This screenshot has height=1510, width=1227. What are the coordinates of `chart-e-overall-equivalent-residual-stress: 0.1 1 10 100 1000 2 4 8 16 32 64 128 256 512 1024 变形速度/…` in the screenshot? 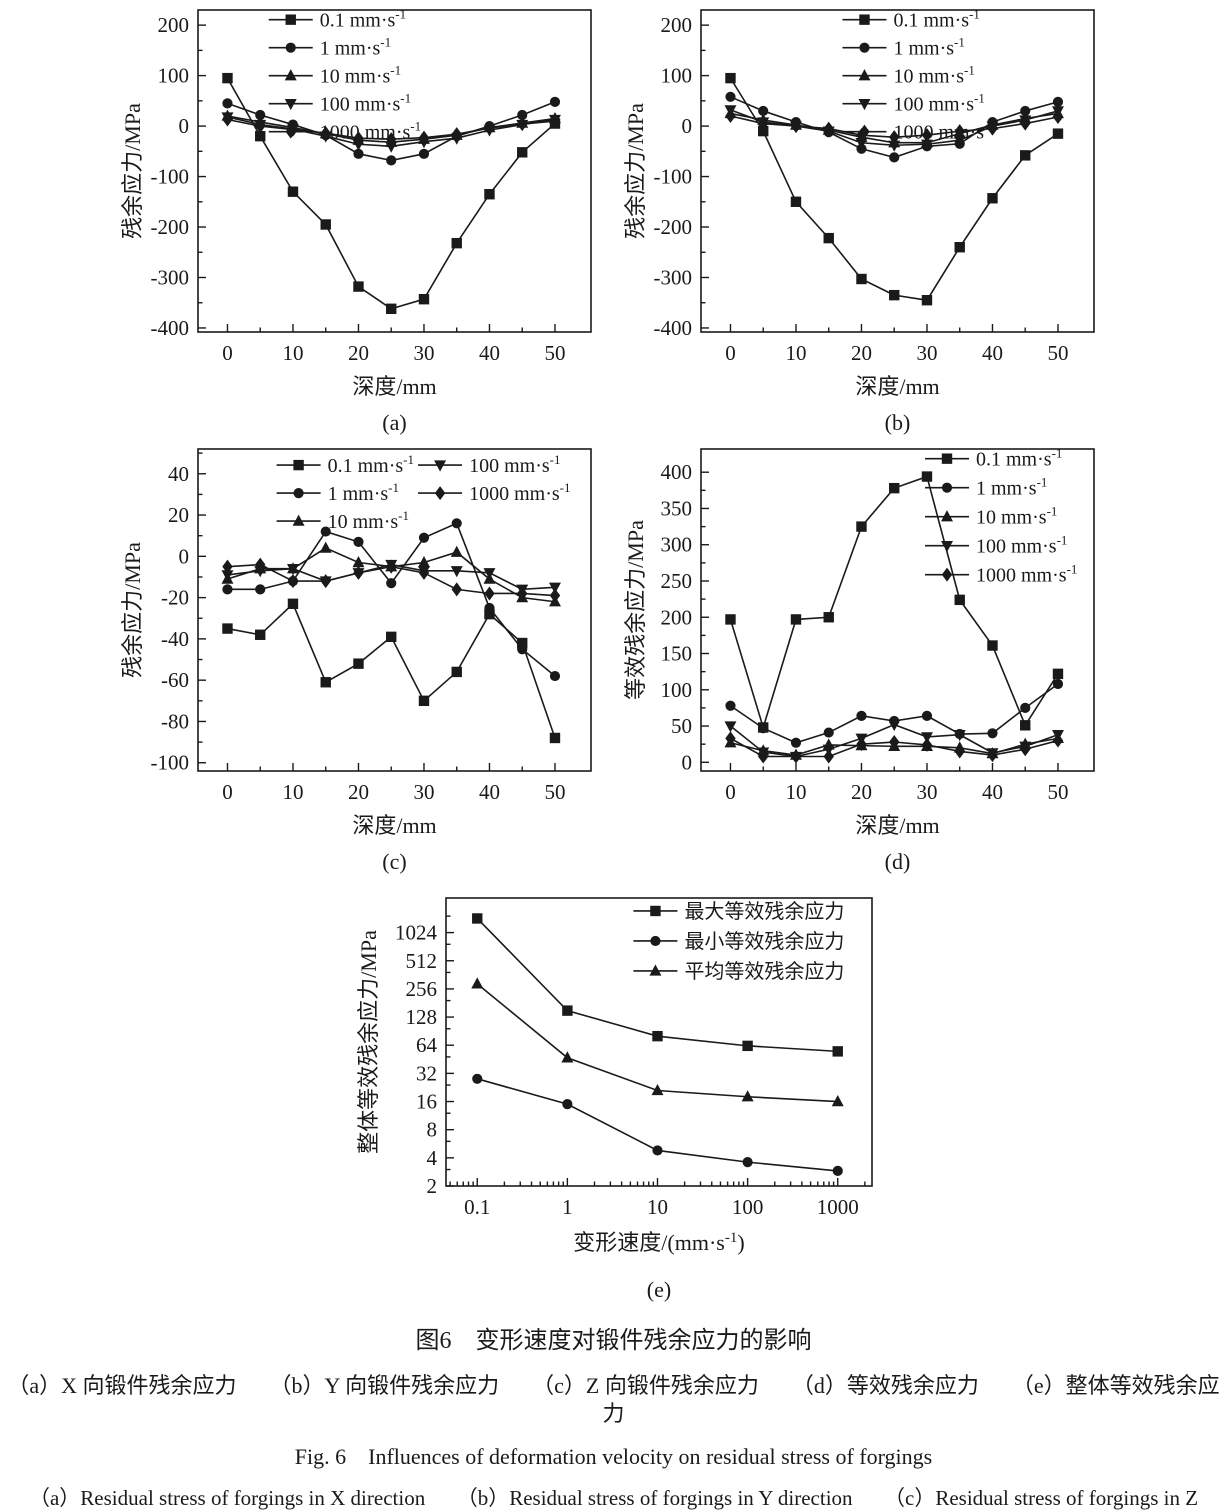 It's located at (614, 1099).